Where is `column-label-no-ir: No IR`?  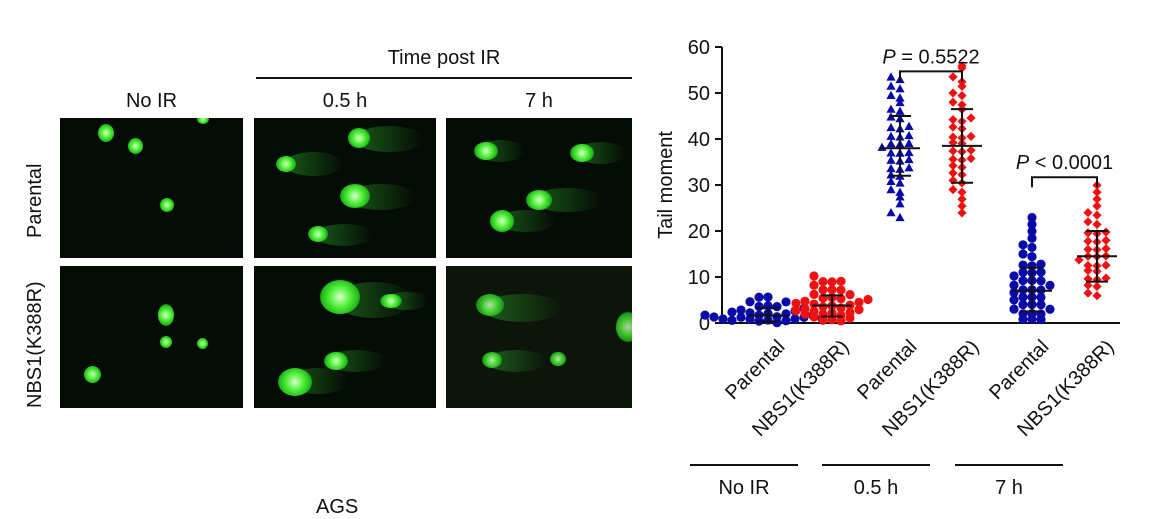
column-label-no-ir: No IR is located at coordinates (151, 101).